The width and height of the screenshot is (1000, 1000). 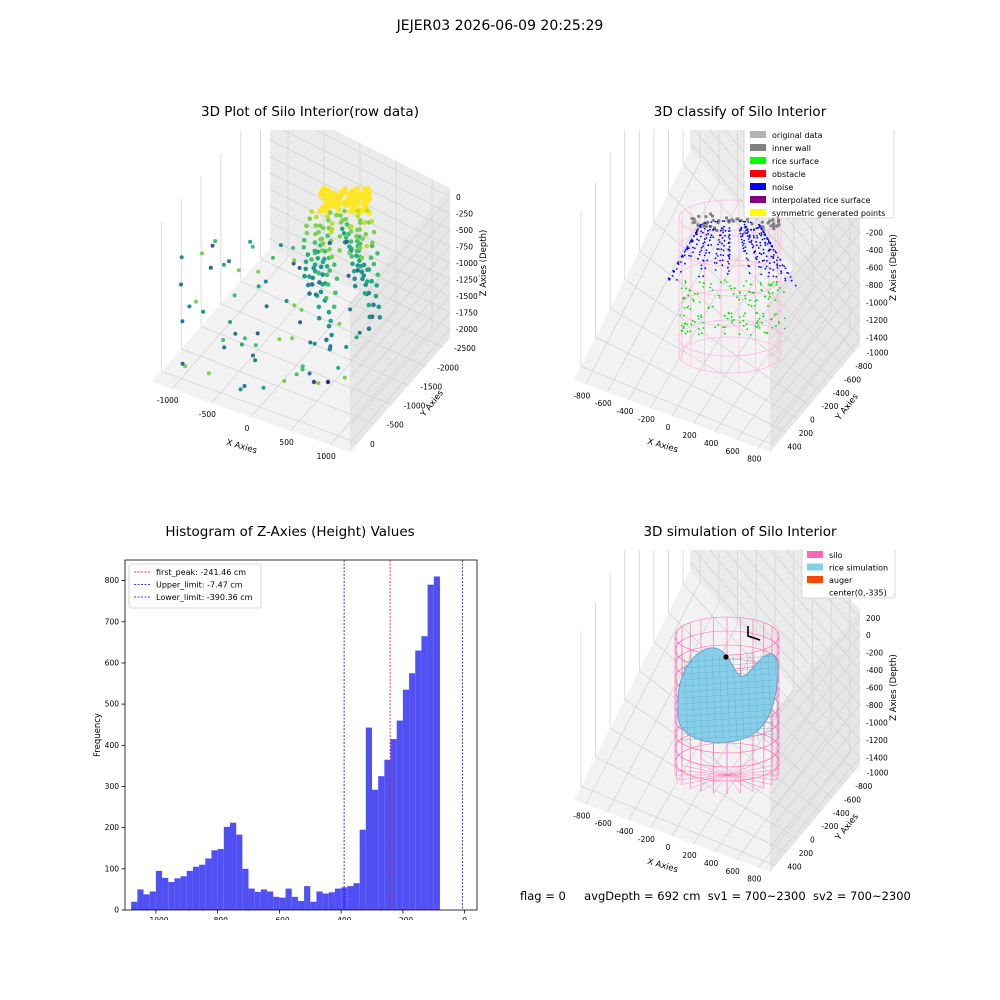 What do you see at coordinates (877, 337) in the screenshot?
I see `z-tick-label: -1400` at bounding box center [877, 337].